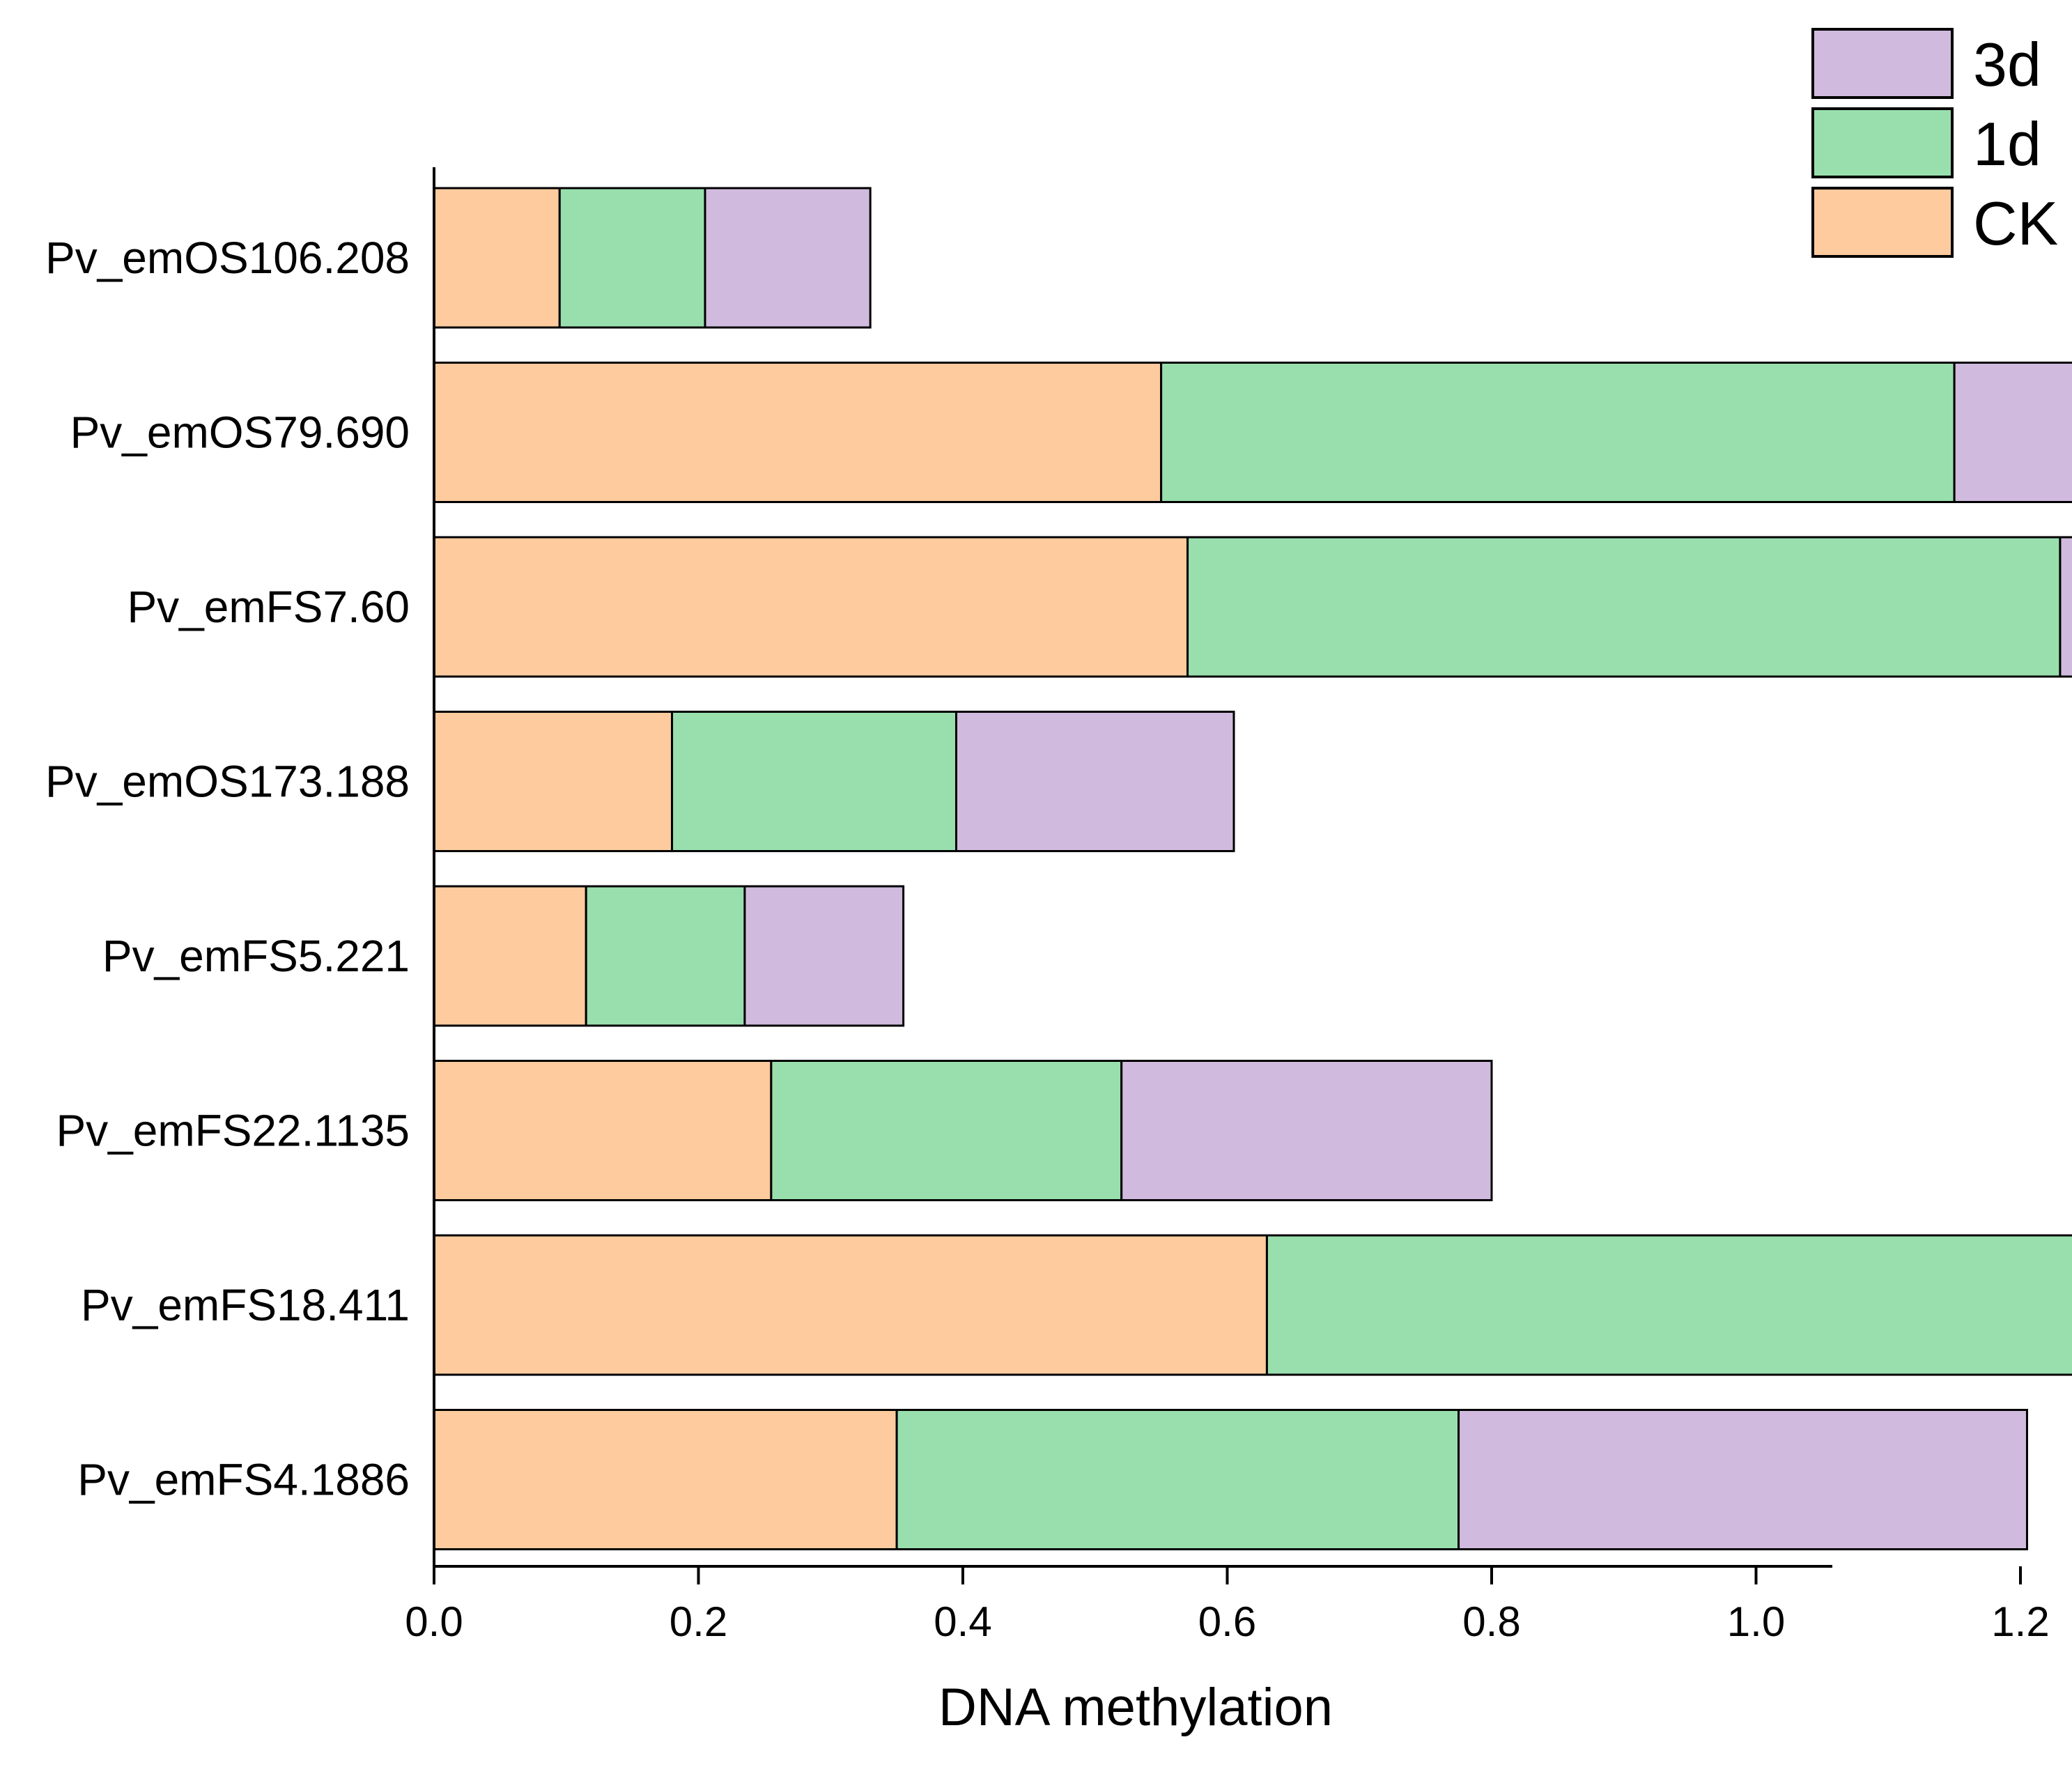  I want to click on legend-label-1d: 1d, so click(2007, 143).